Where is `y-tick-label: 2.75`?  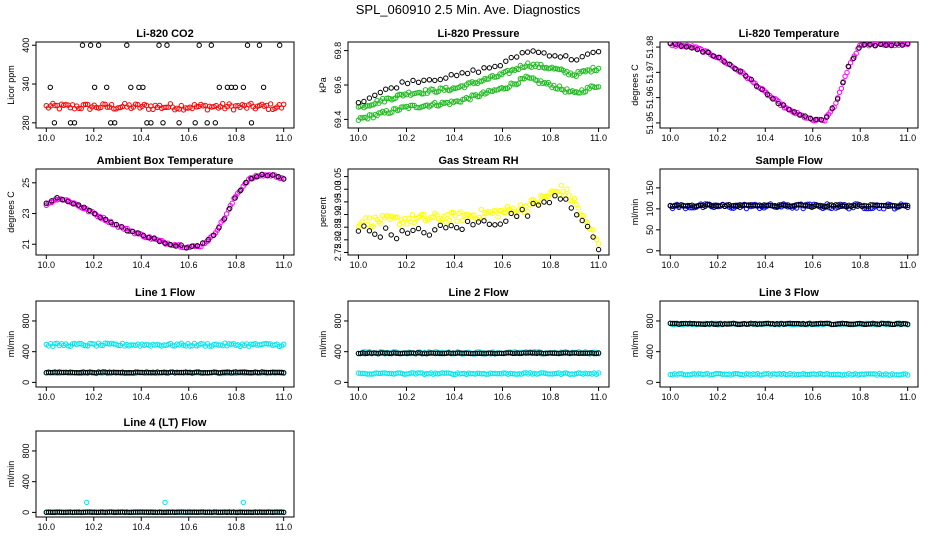 y-tick-label: 2.75 is located at coordinates (338, 253).